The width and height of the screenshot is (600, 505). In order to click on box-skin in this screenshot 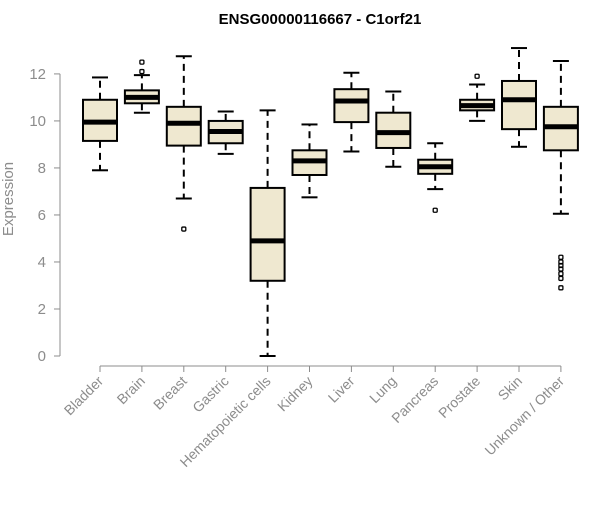, I will do `click(519, 97)`.